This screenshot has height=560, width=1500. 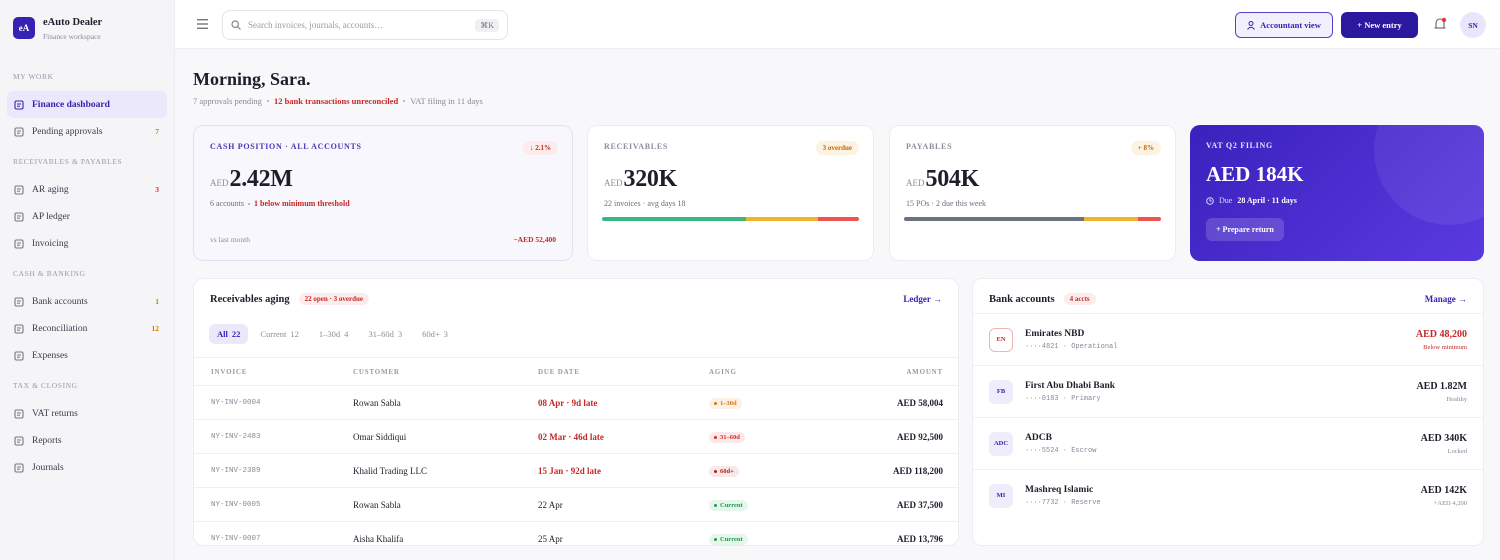 I want to click on nav-item: VAT returns, so click(x=87, y=413).